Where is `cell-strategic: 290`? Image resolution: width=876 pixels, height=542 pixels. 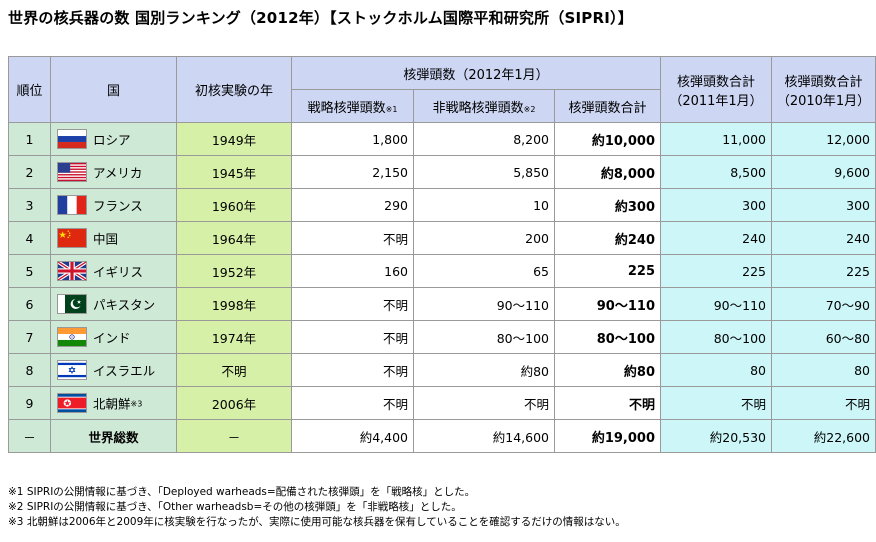
cell-strategic: 290 is located at coordinates (352, 205).